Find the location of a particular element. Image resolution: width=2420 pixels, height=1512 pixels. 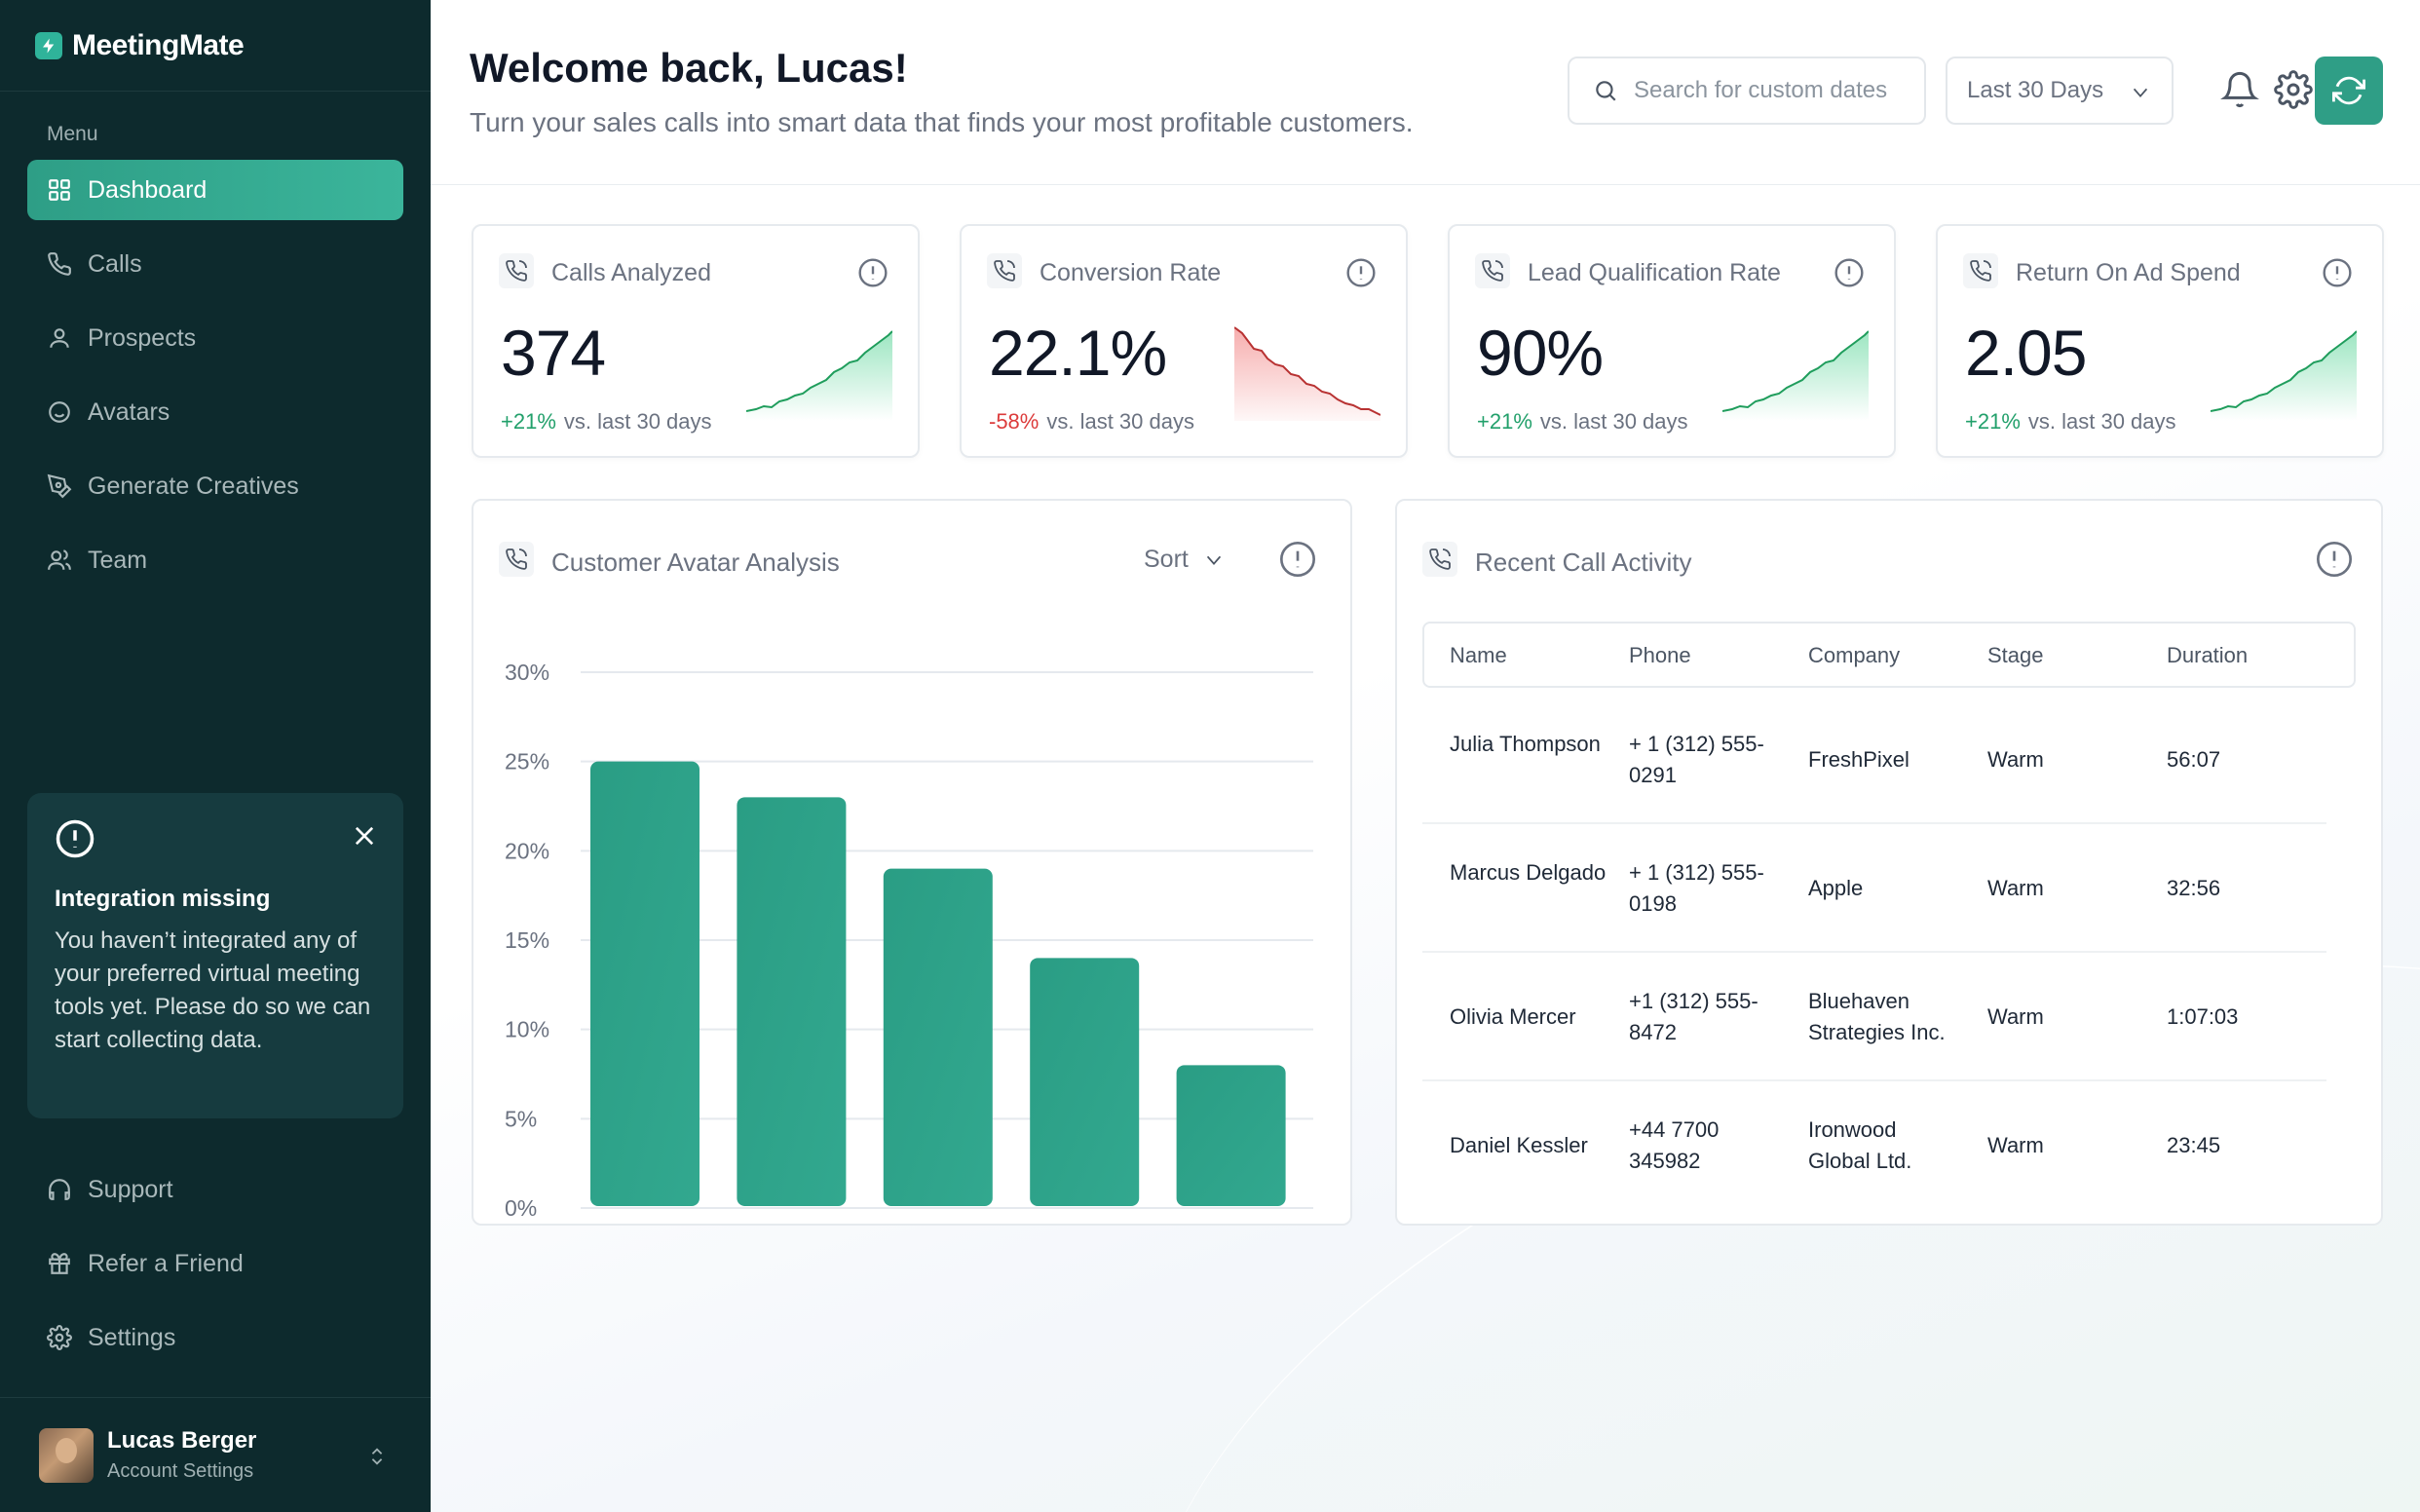

sidebar-item-generate-creatives: Generate Creatives is located at coordinates (215, 486).